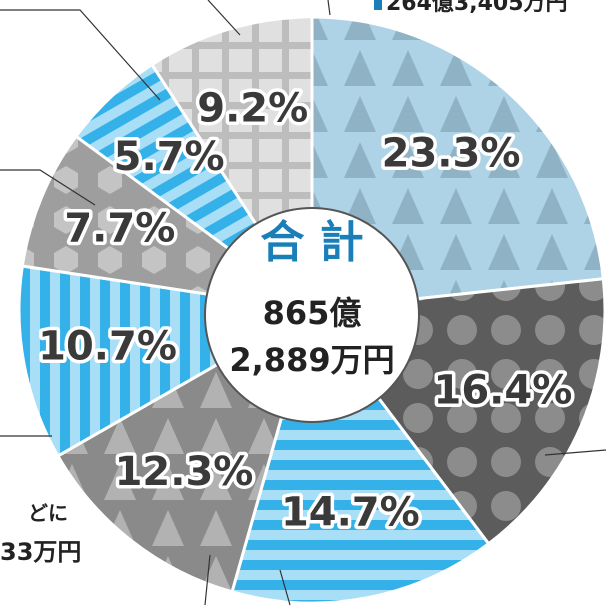 Image resolution: width=606 pixels, height=612 pixels. What do you see at coordinates (350, 512) in the screenshot?
I see `value-label: 14.7%` at bounding box center [350, 512].